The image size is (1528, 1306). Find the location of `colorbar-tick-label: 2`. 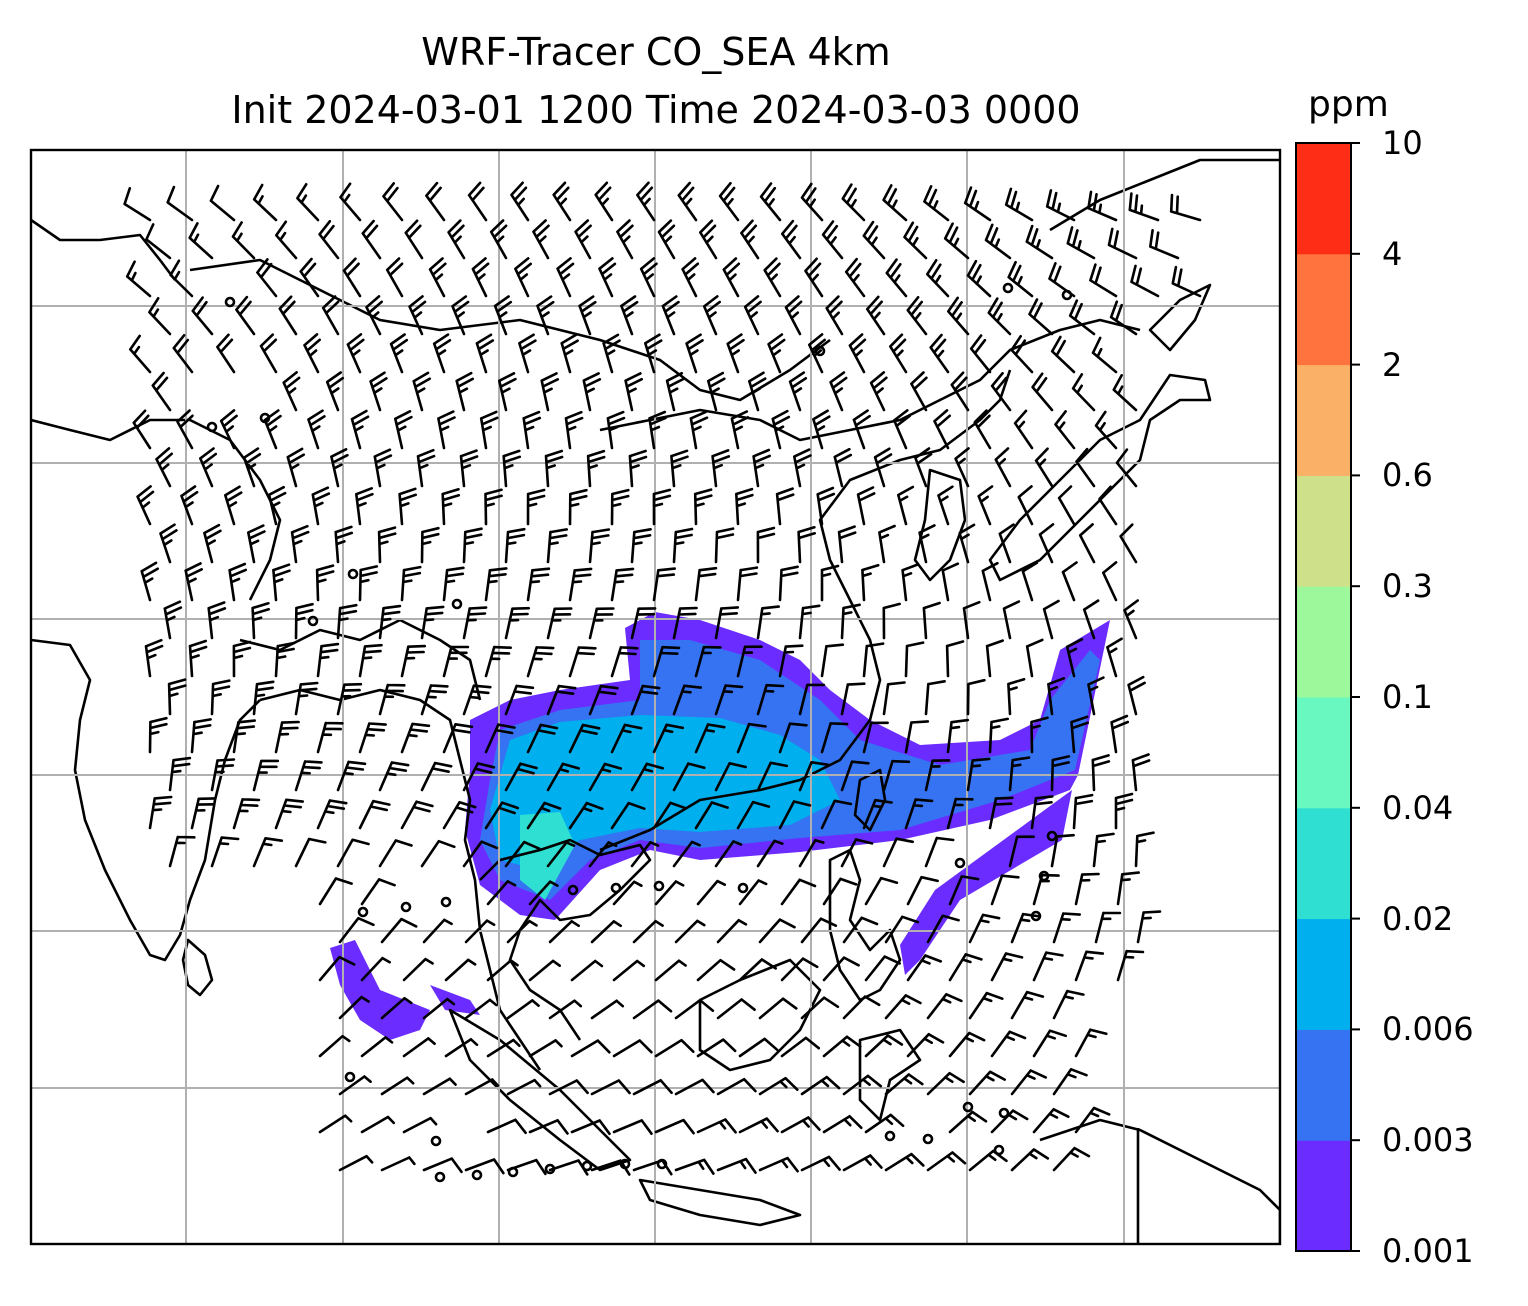

colorbar-tick-label: 2 is located at coordinates (1392, 364).